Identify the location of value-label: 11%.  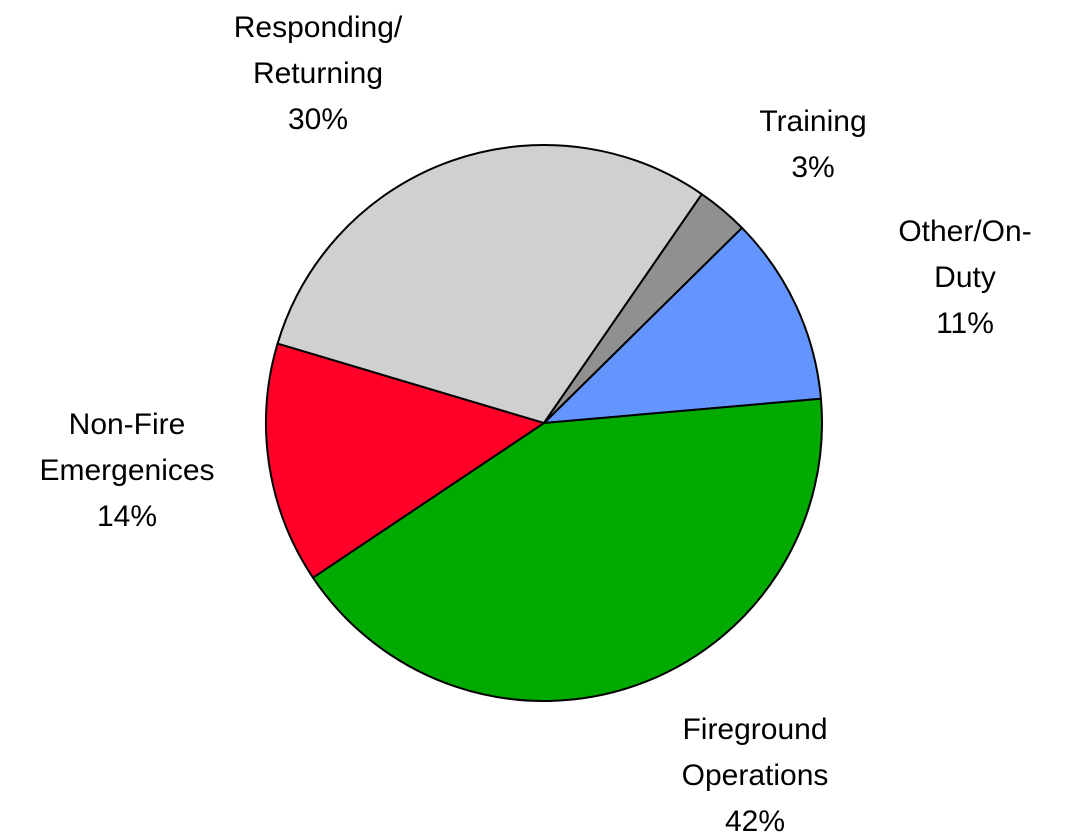
(965, 323).